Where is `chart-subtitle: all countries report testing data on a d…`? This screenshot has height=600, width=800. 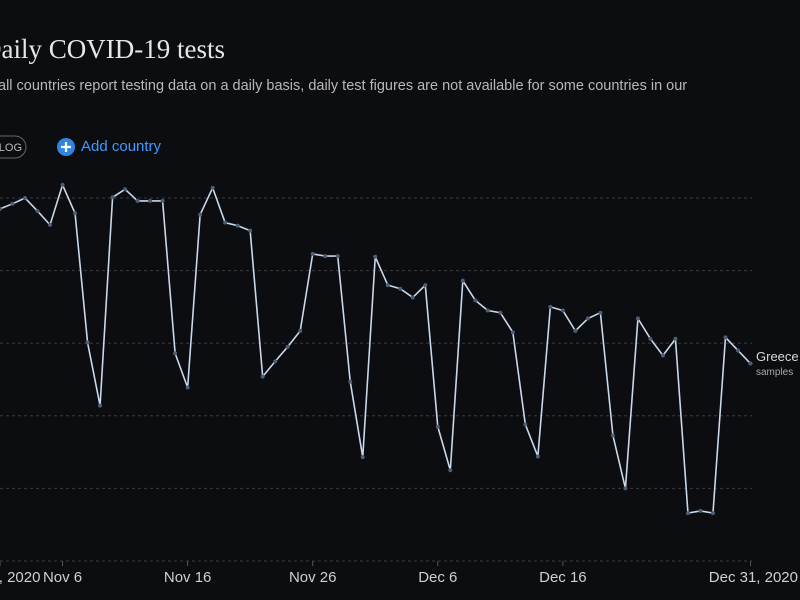 chart-subtitle: all countries report testing data on a d… is located at coordinates (343, 86).